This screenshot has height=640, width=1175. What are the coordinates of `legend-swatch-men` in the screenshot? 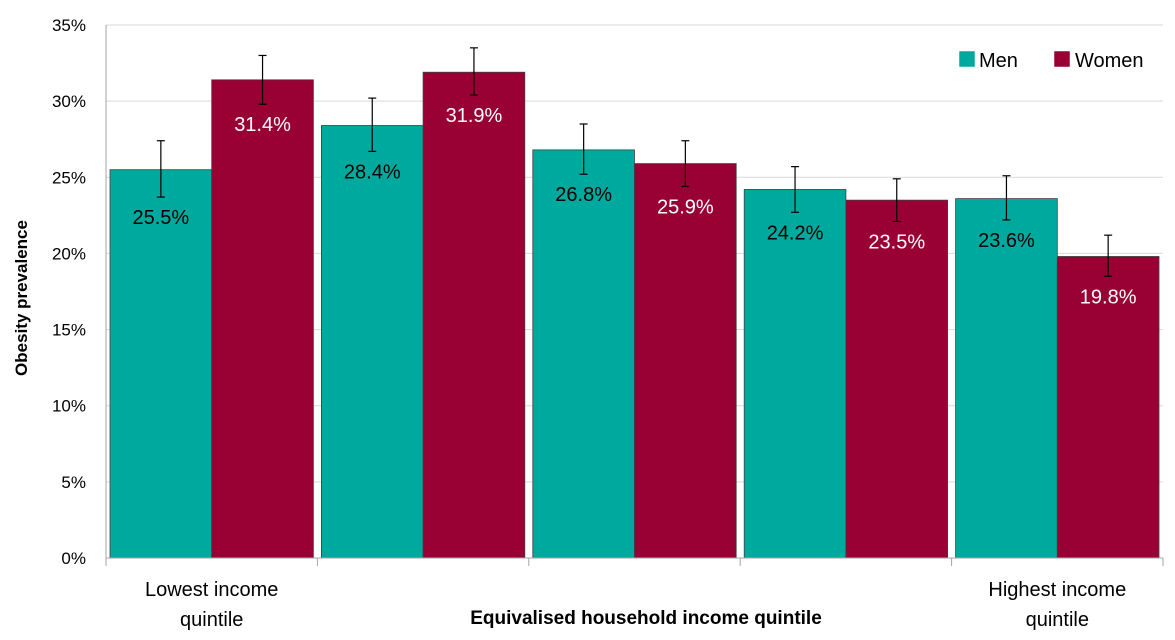 It's located at (967, 59).